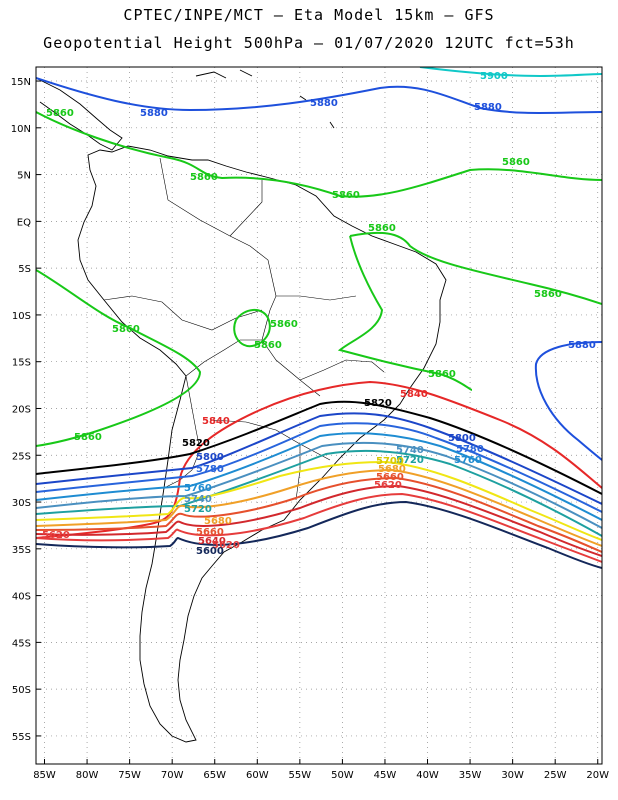  I want to click on lat-label: 30S, so click(21, 503).